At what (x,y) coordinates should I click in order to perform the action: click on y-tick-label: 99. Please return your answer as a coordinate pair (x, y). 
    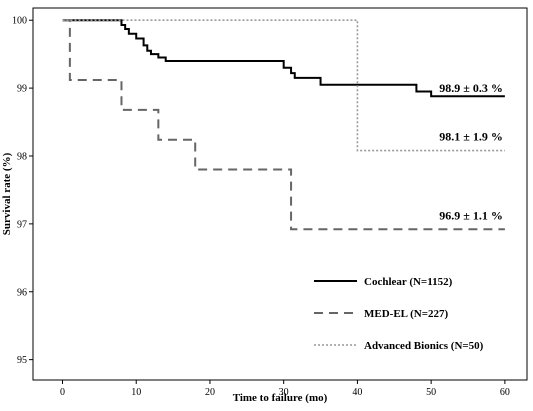
    Looking at the image, I should click on (22, 89).